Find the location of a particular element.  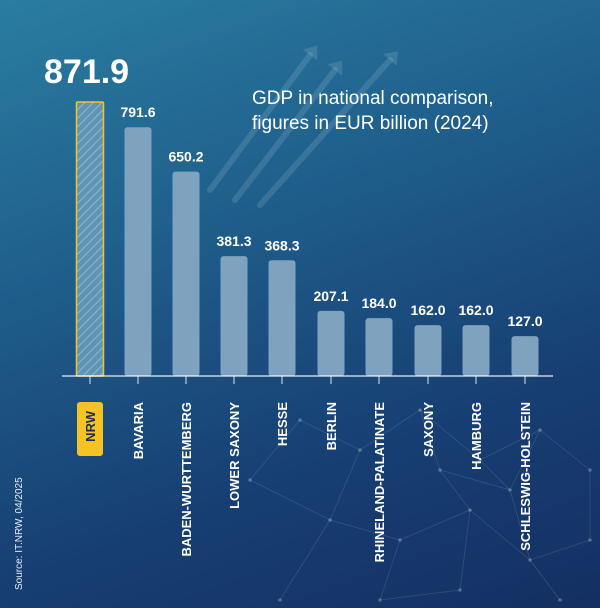

value-label-bavaria: 791.6 is located at coordinates (137, 112).